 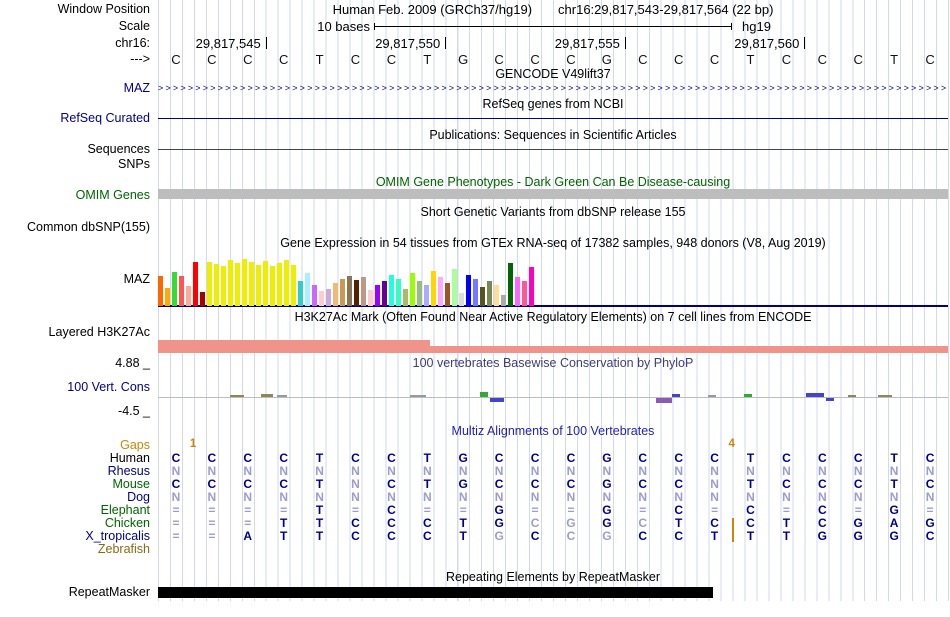 I want to click on multiz-species-label-zebrafish: Zebrafish, so click(x=123, y=549).